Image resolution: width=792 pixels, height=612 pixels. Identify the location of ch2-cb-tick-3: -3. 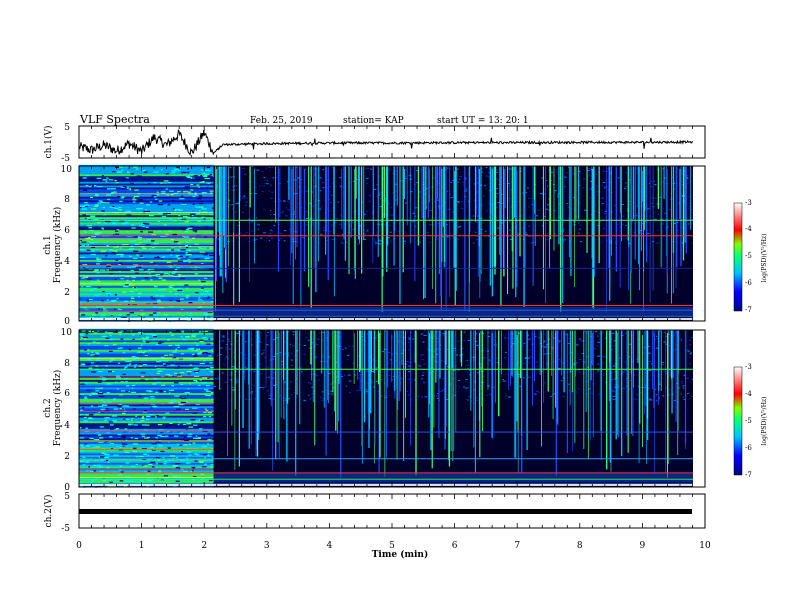
(748, 367).